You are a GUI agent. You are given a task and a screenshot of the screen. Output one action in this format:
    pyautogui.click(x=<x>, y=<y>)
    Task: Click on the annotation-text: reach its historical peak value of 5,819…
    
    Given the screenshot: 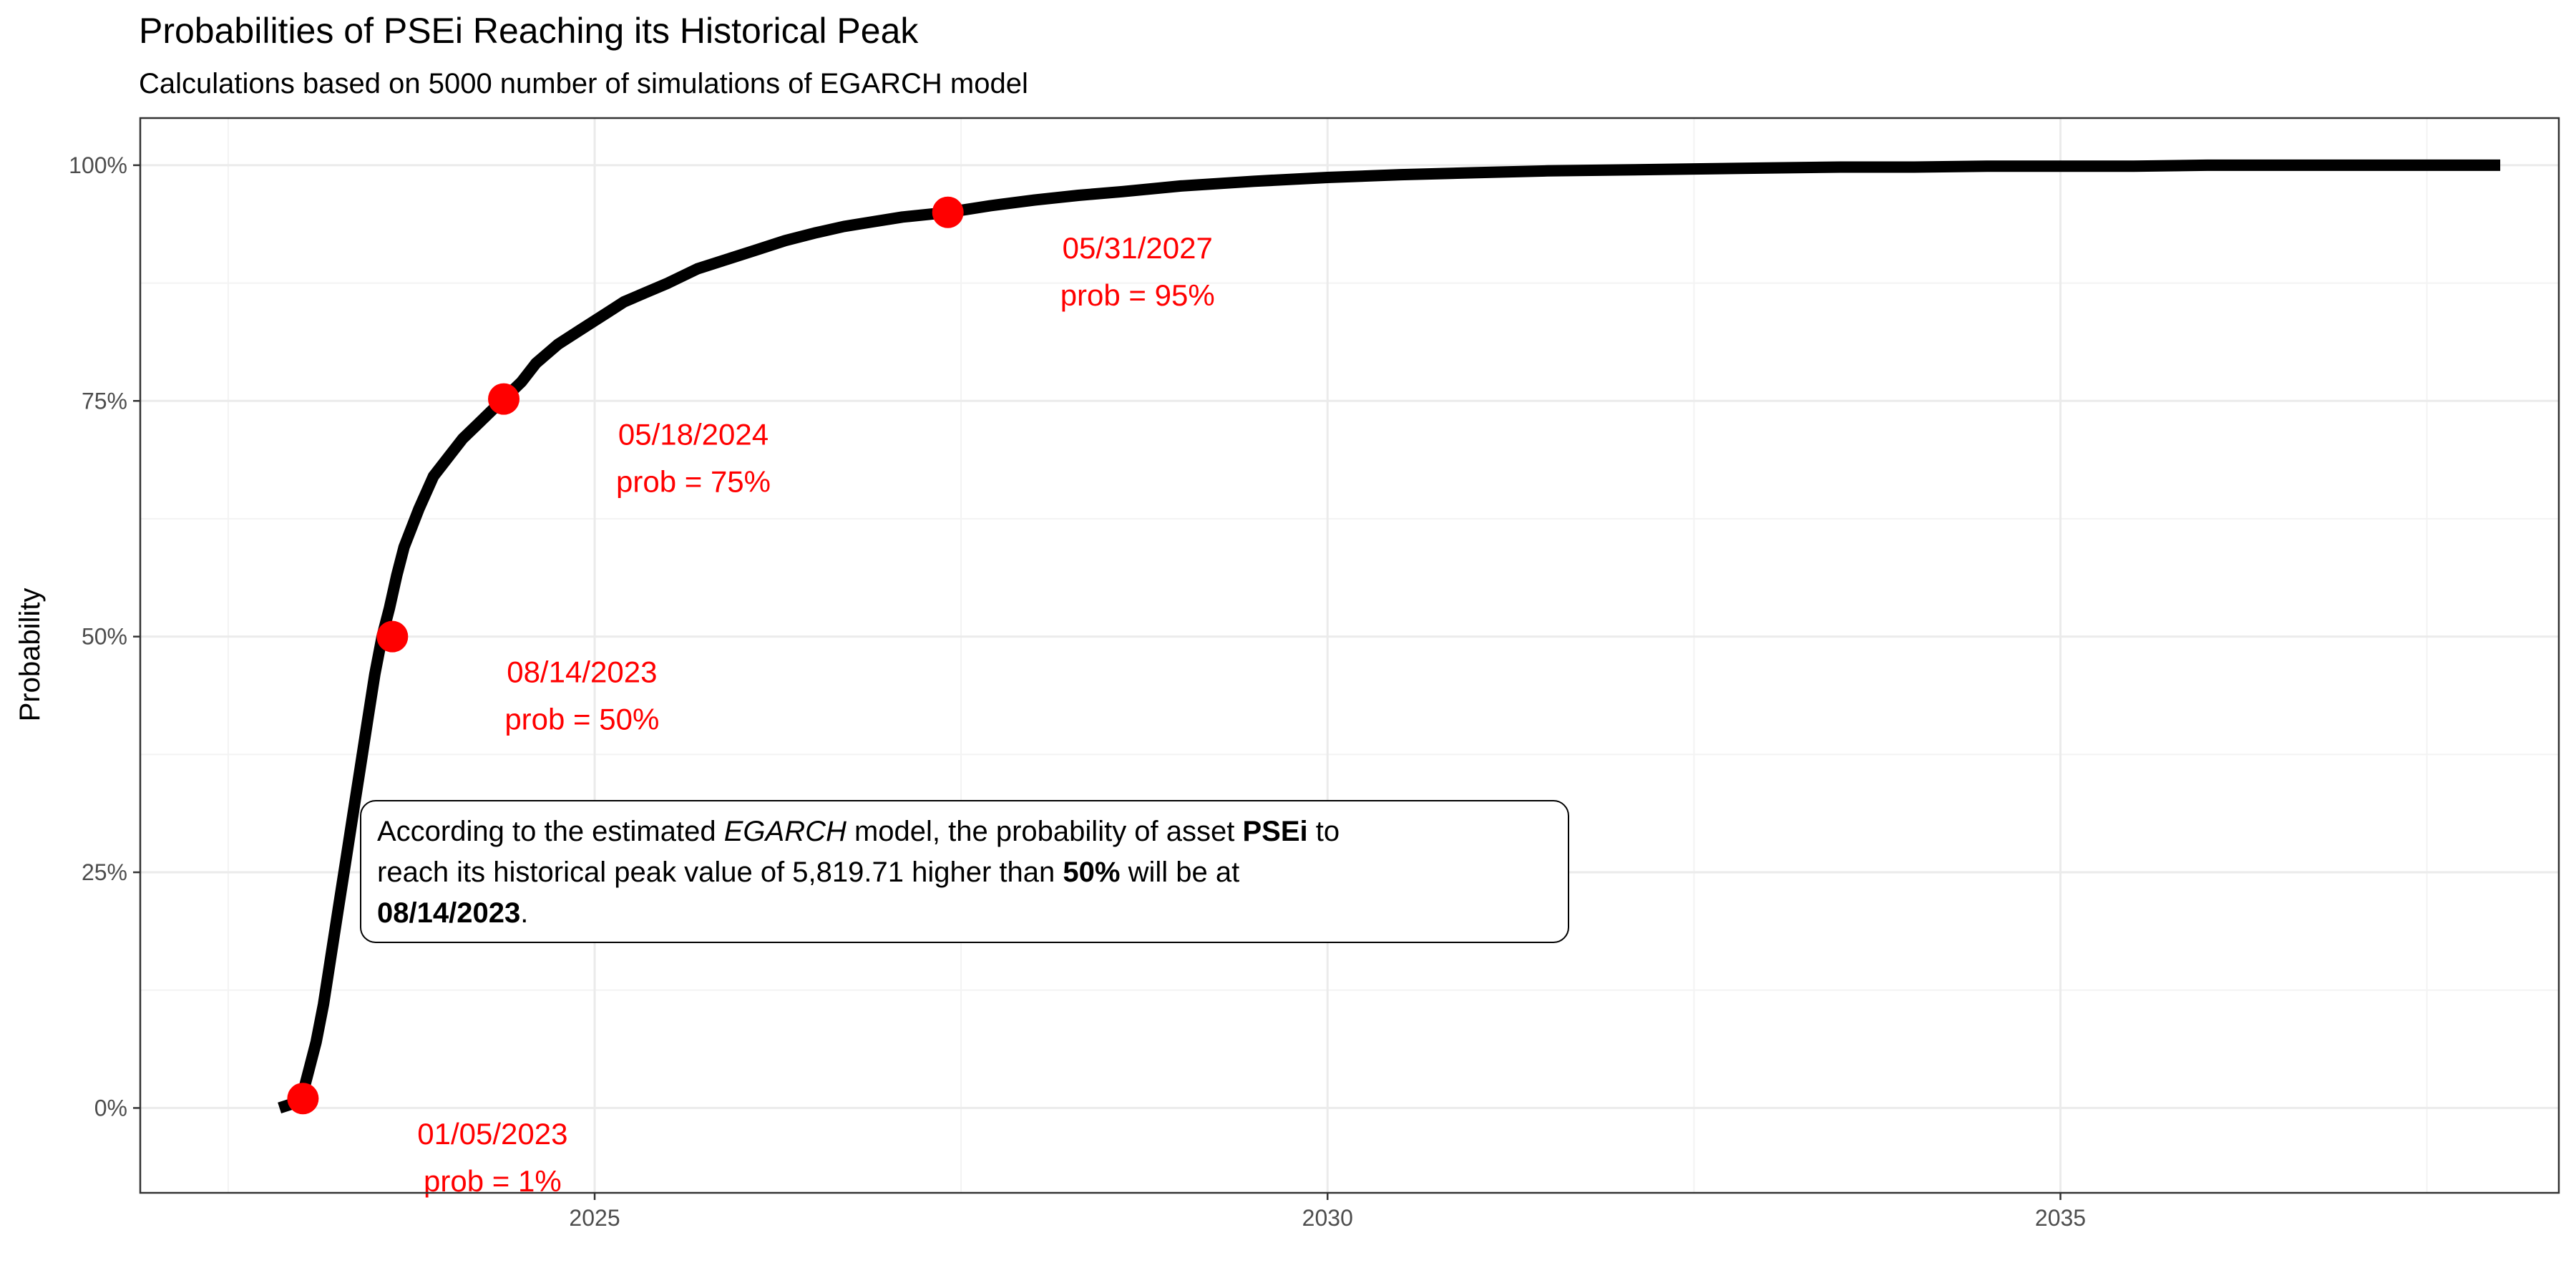 What is the action you would take?
    pyautogui.click(x=720, y=872)
    